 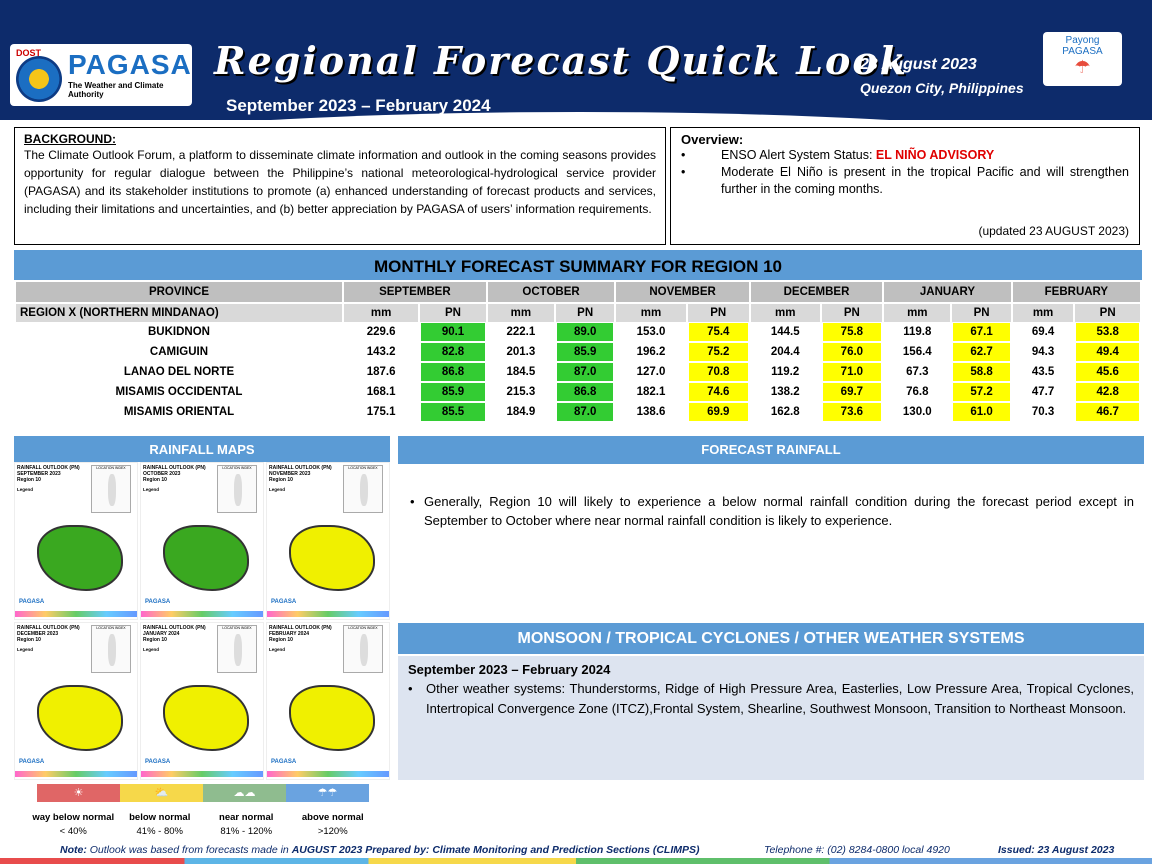 What do you see at coordinates (1043, 412) in the screenshot?
I see `mm-cell: 70.3` at bounding box center [1043, 412].